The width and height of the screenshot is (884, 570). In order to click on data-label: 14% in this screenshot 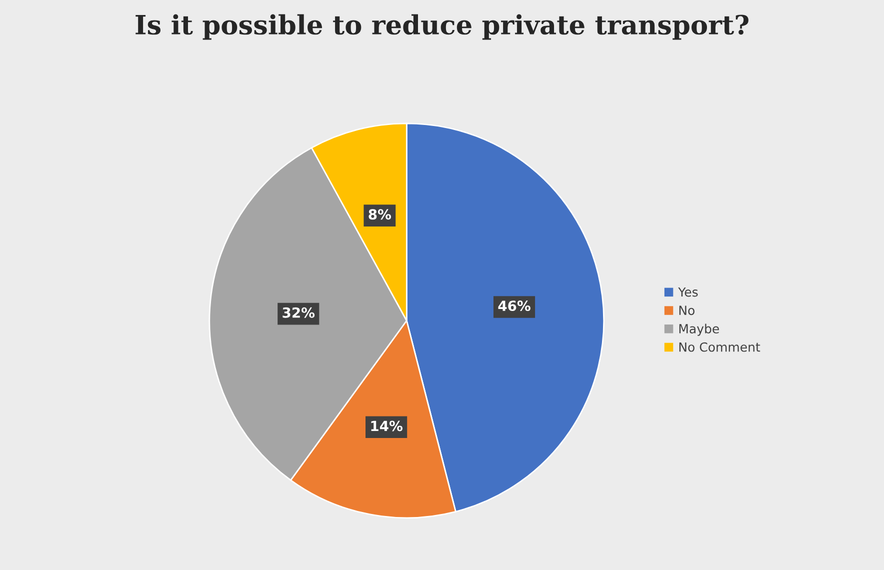, I will do `click(386, 426)`.